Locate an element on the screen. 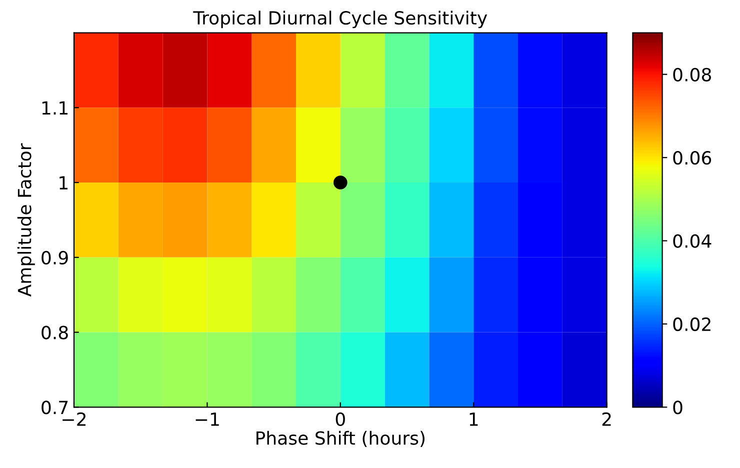 This screenshot has height=468, width=740. color-bar-label: 0.02 is located at coordinates (691, 324).